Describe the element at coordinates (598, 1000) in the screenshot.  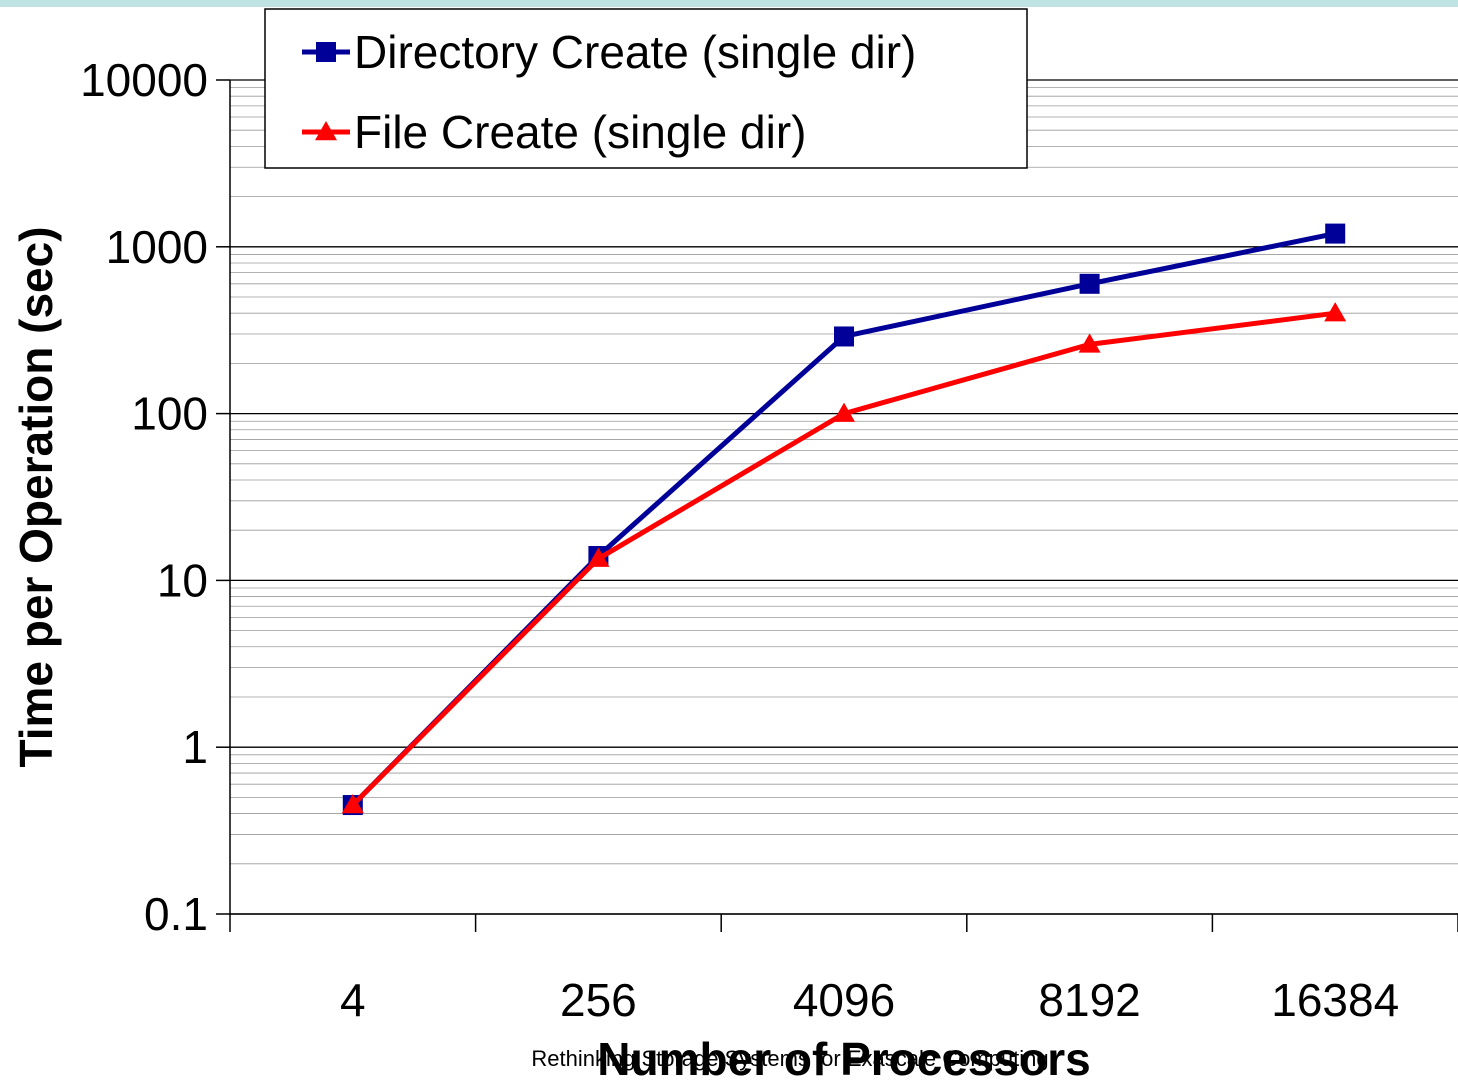
I see `x-tick-label: 256` at that location.